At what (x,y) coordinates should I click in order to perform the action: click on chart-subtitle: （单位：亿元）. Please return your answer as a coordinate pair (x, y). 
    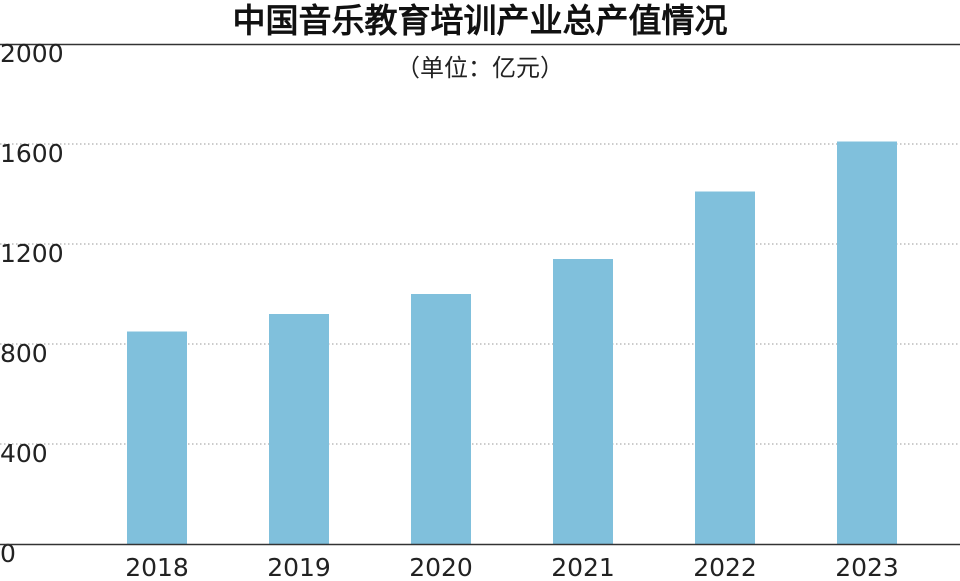
    Looking at the image, I should click on (480, 68).